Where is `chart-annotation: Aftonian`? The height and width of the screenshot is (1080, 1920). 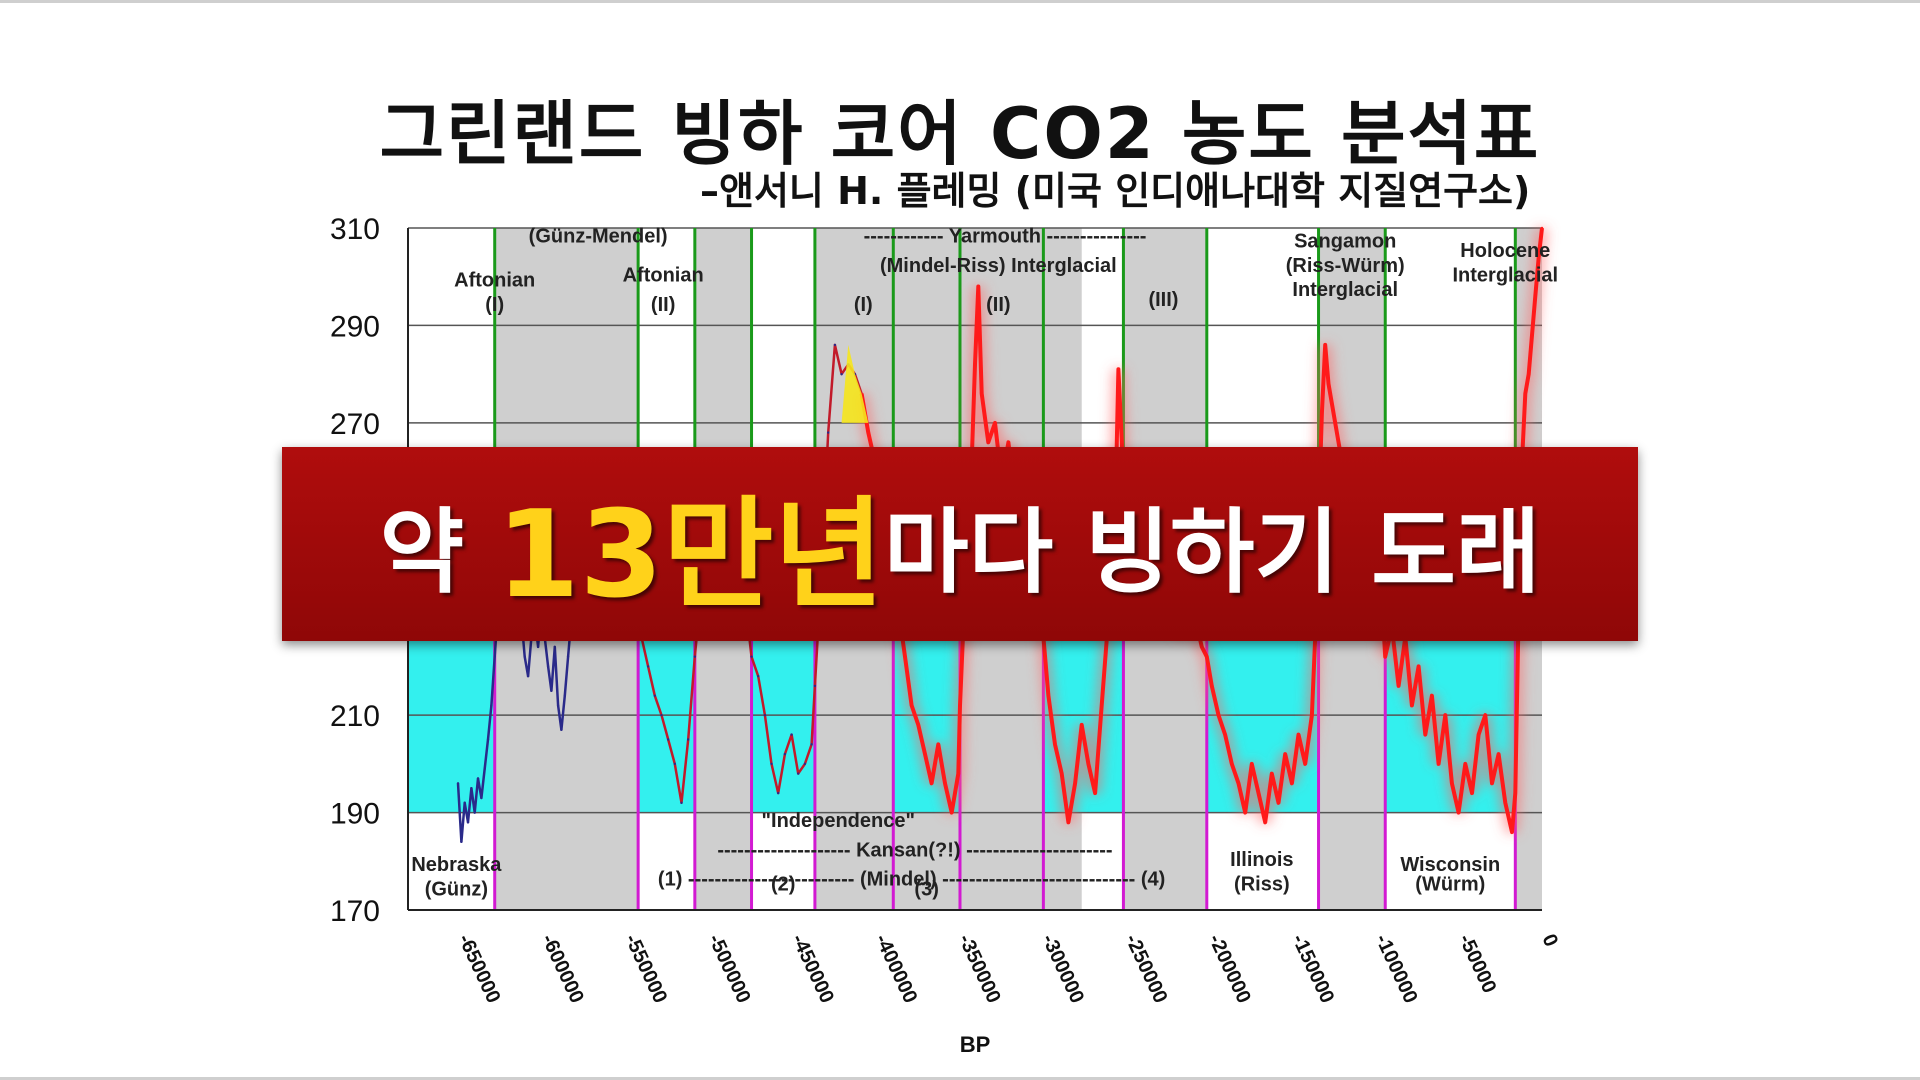 chart-annotation: Aftonian is located at coordinates (494, 280).